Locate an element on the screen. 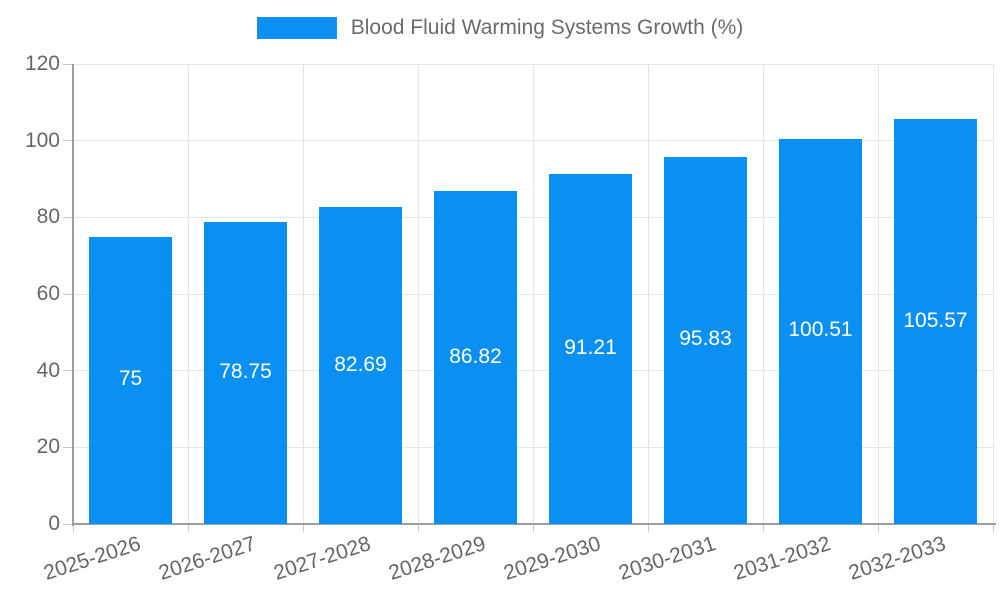 The image size is (1000, 600). x-axis-line is located at coordinates (534, 524).